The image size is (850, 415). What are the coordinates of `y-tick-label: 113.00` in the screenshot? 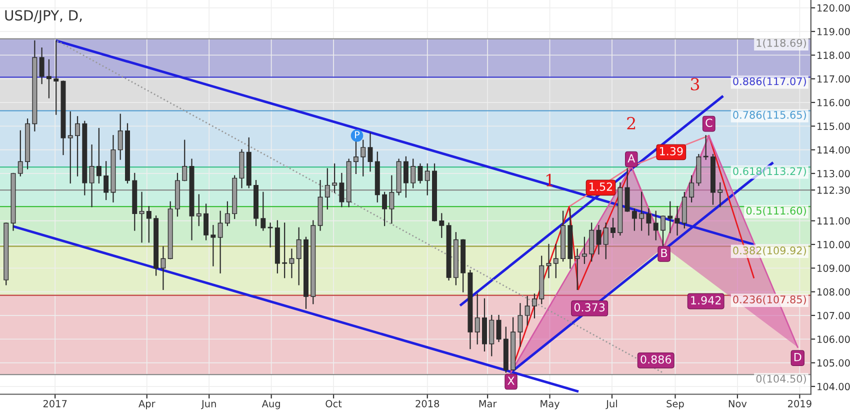 It's located at (834, 174).